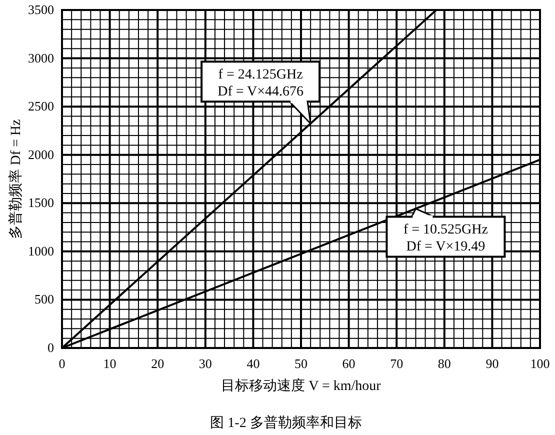 The image size is (555, 435). What do you see at coordinates (301, 386) in the screenshot?
I see `x-axis-title: 目标移动速度 V = km/hour` at bounding box center [301, 386].